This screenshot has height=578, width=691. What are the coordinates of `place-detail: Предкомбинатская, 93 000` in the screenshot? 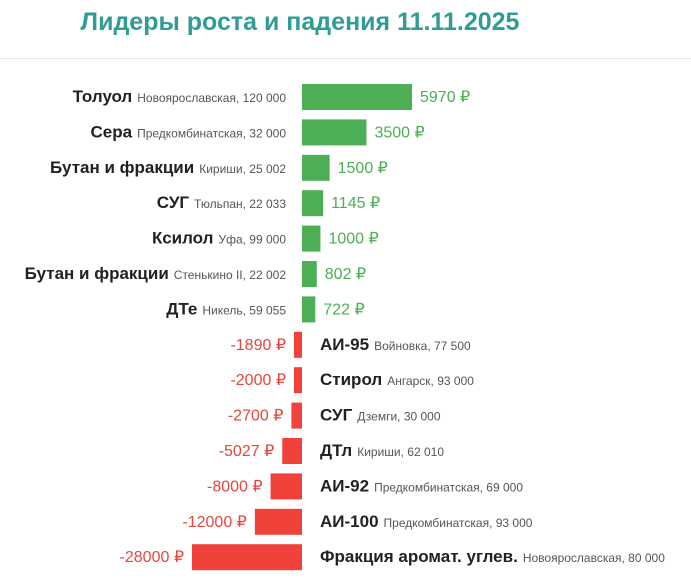 It's located at (458, 523).